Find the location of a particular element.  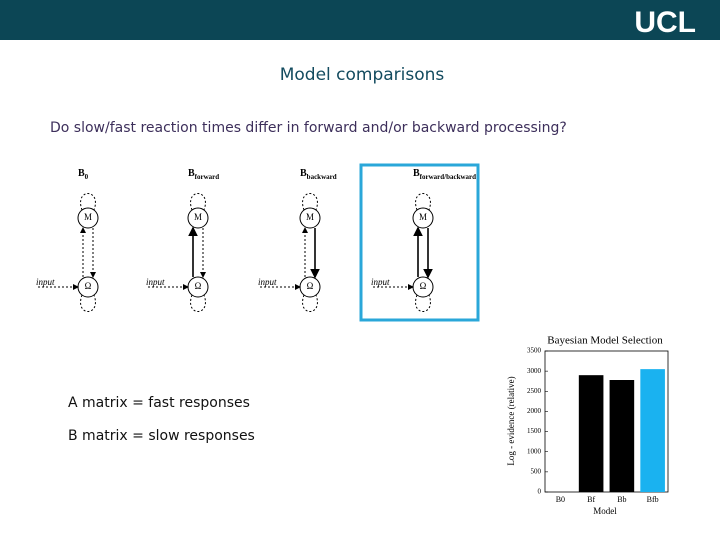

model-label: Bforward is located at coordinates (203, 174).